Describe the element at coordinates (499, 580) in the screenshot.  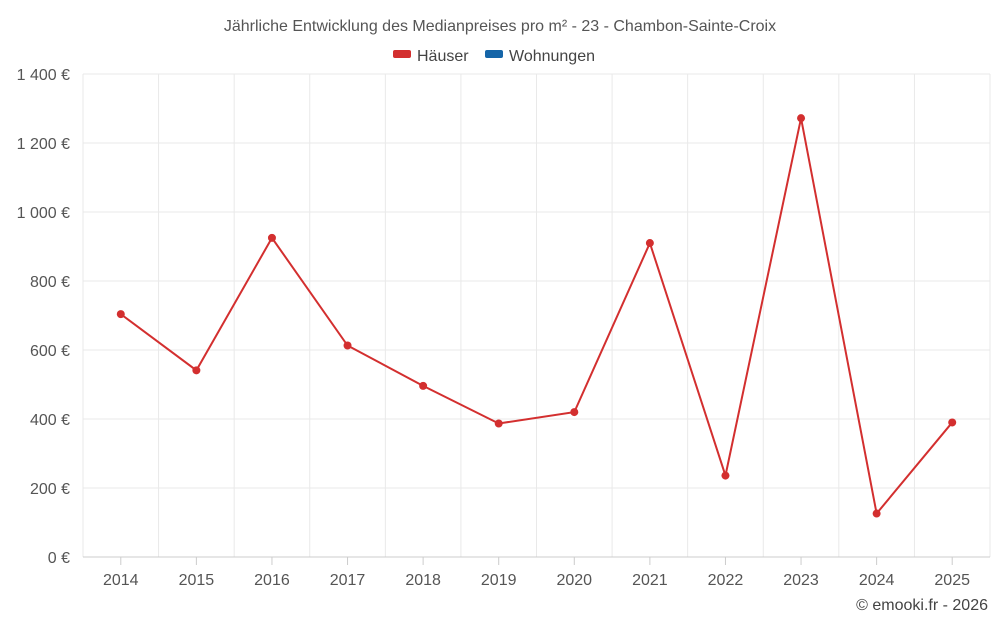
I see `x-tick-label: 2019` at that location.